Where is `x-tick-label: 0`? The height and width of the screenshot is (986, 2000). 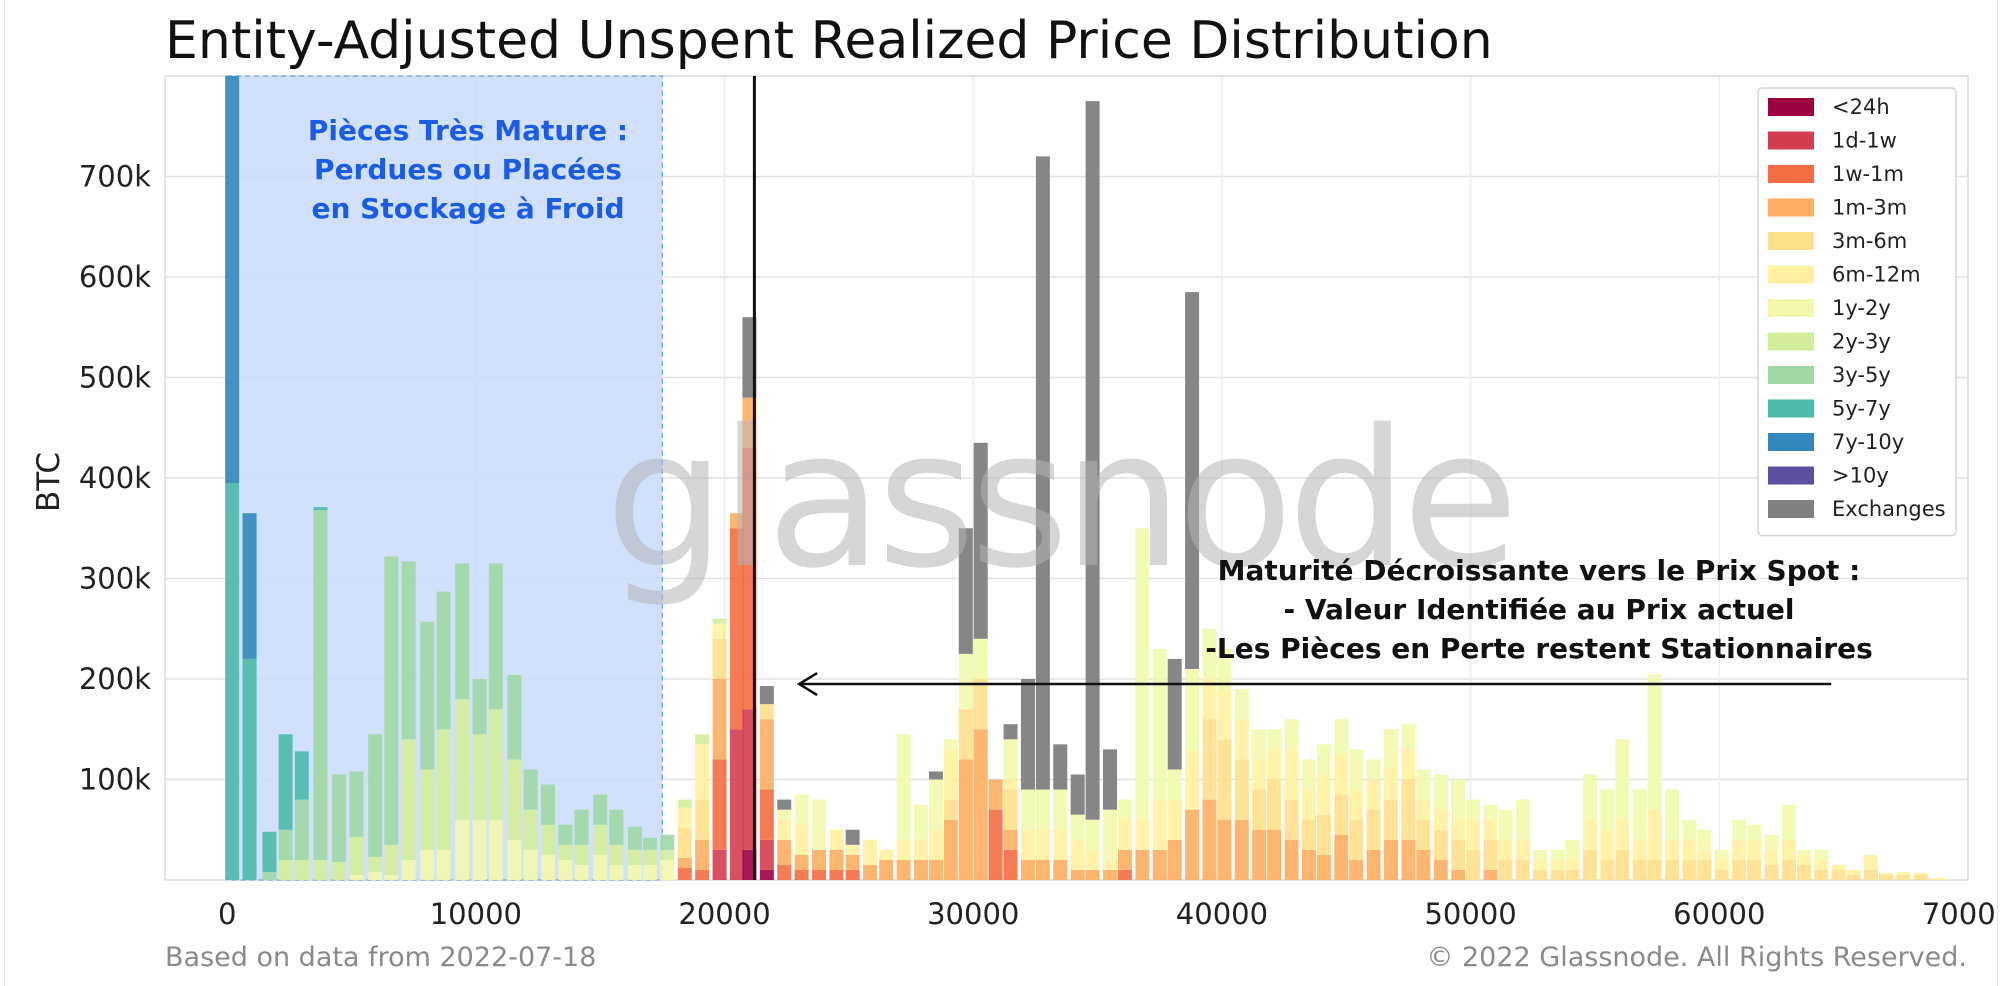
x-tick-label: 0 is located at coordinates (227, 914).